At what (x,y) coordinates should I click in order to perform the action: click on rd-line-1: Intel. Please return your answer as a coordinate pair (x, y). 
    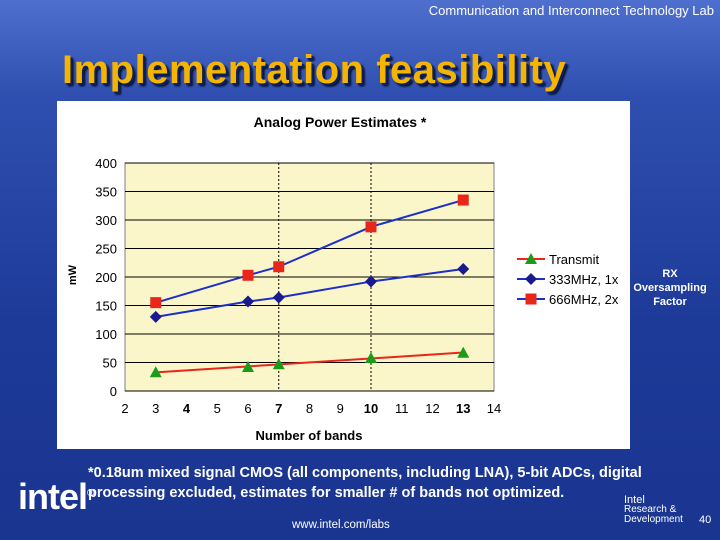
    Looking at the image, I should click on (634, 500).